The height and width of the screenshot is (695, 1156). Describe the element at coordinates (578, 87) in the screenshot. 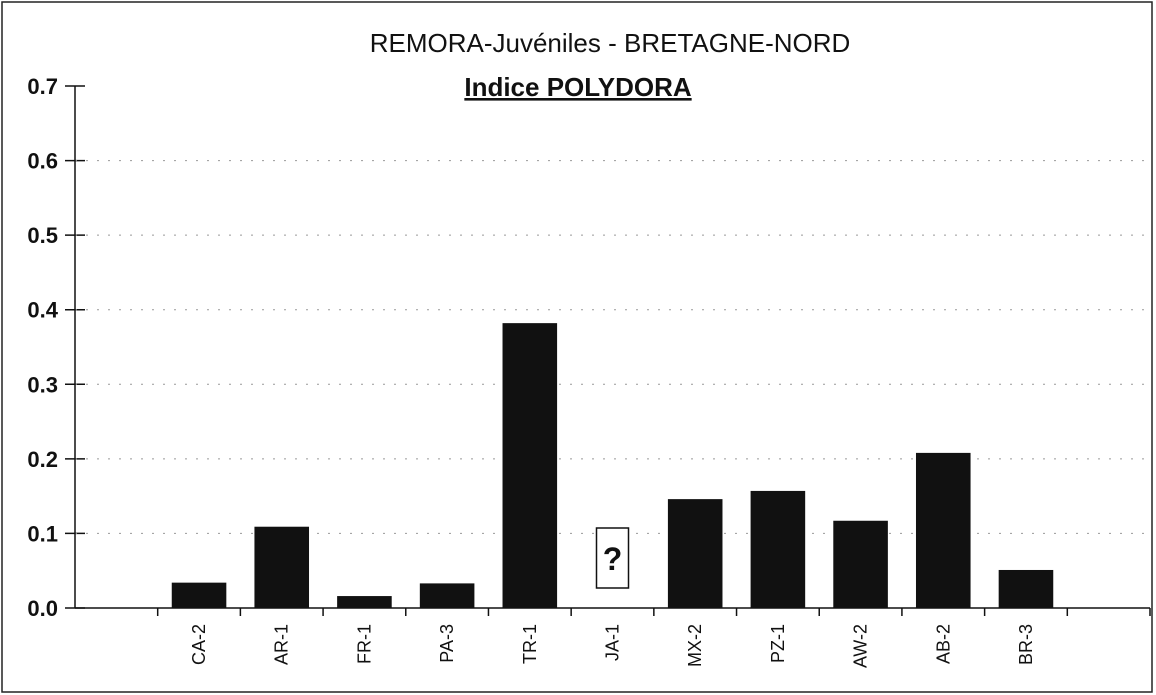

I see `chart-subtitle: Indice POLYDORA` at that location.